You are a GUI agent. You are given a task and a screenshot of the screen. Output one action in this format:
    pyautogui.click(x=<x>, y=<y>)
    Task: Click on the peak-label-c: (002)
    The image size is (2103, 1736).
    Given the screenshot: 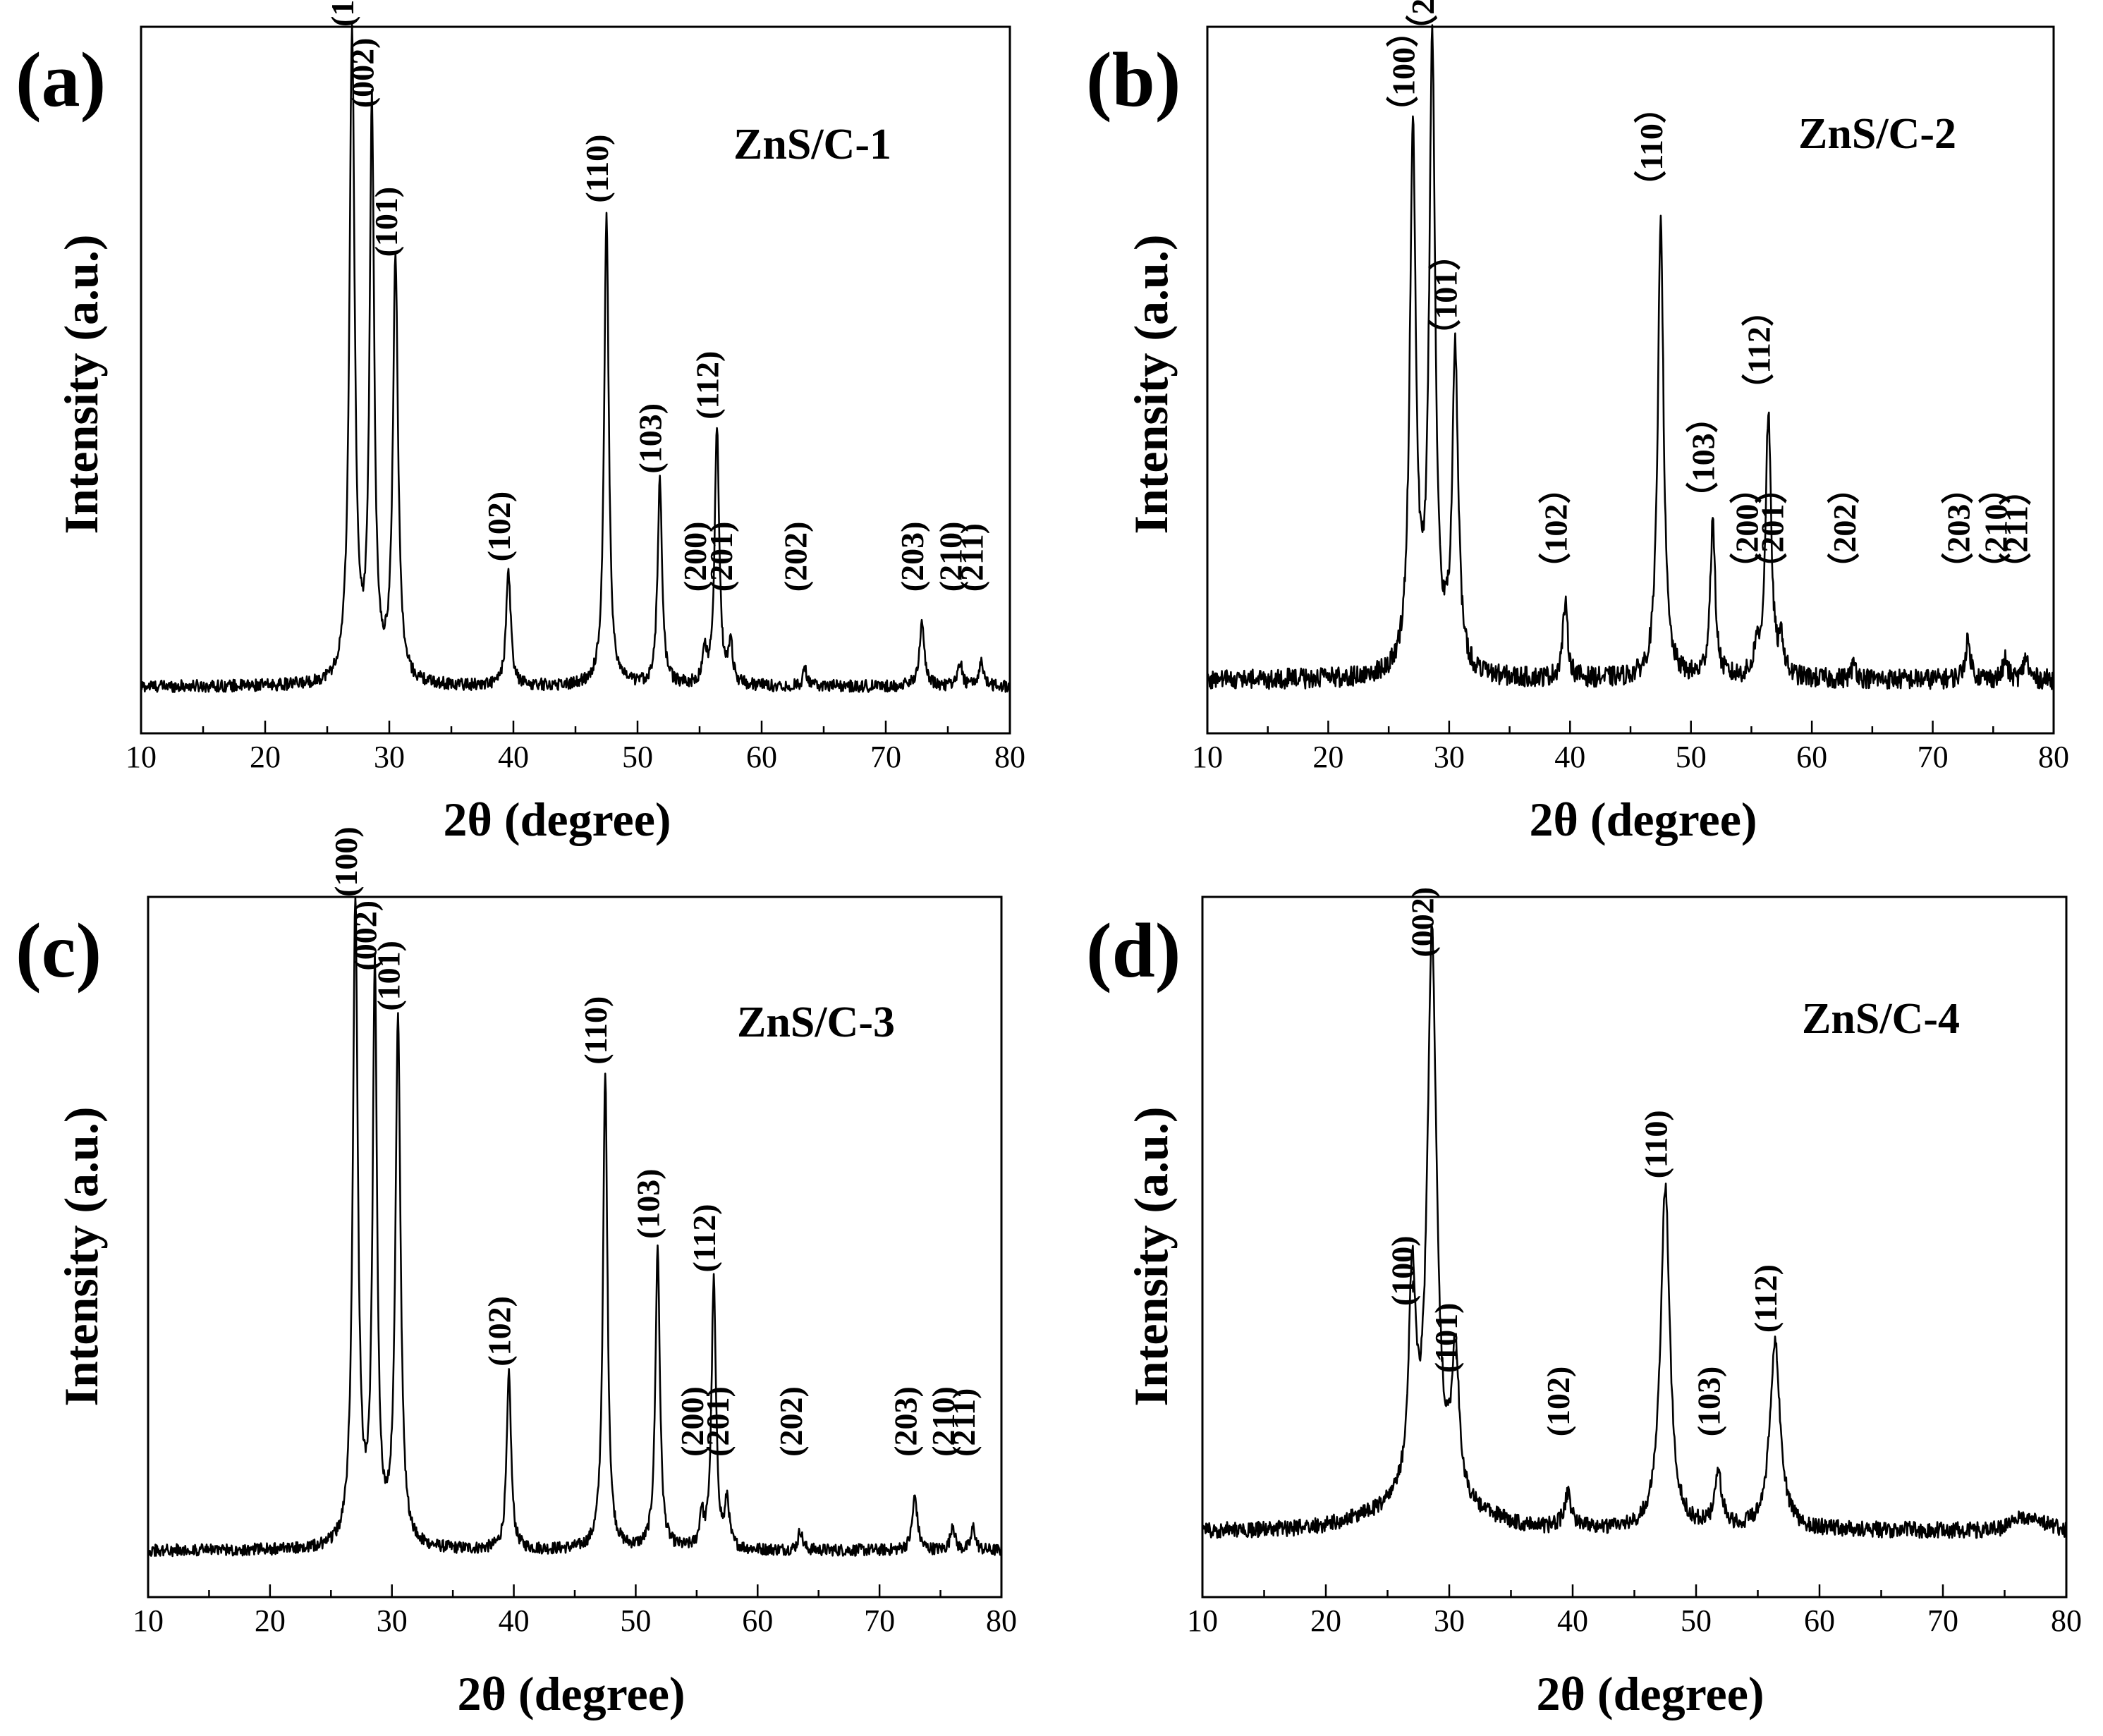 What is the action you would take?
    pyautogui.click(x=366, y=936)
    